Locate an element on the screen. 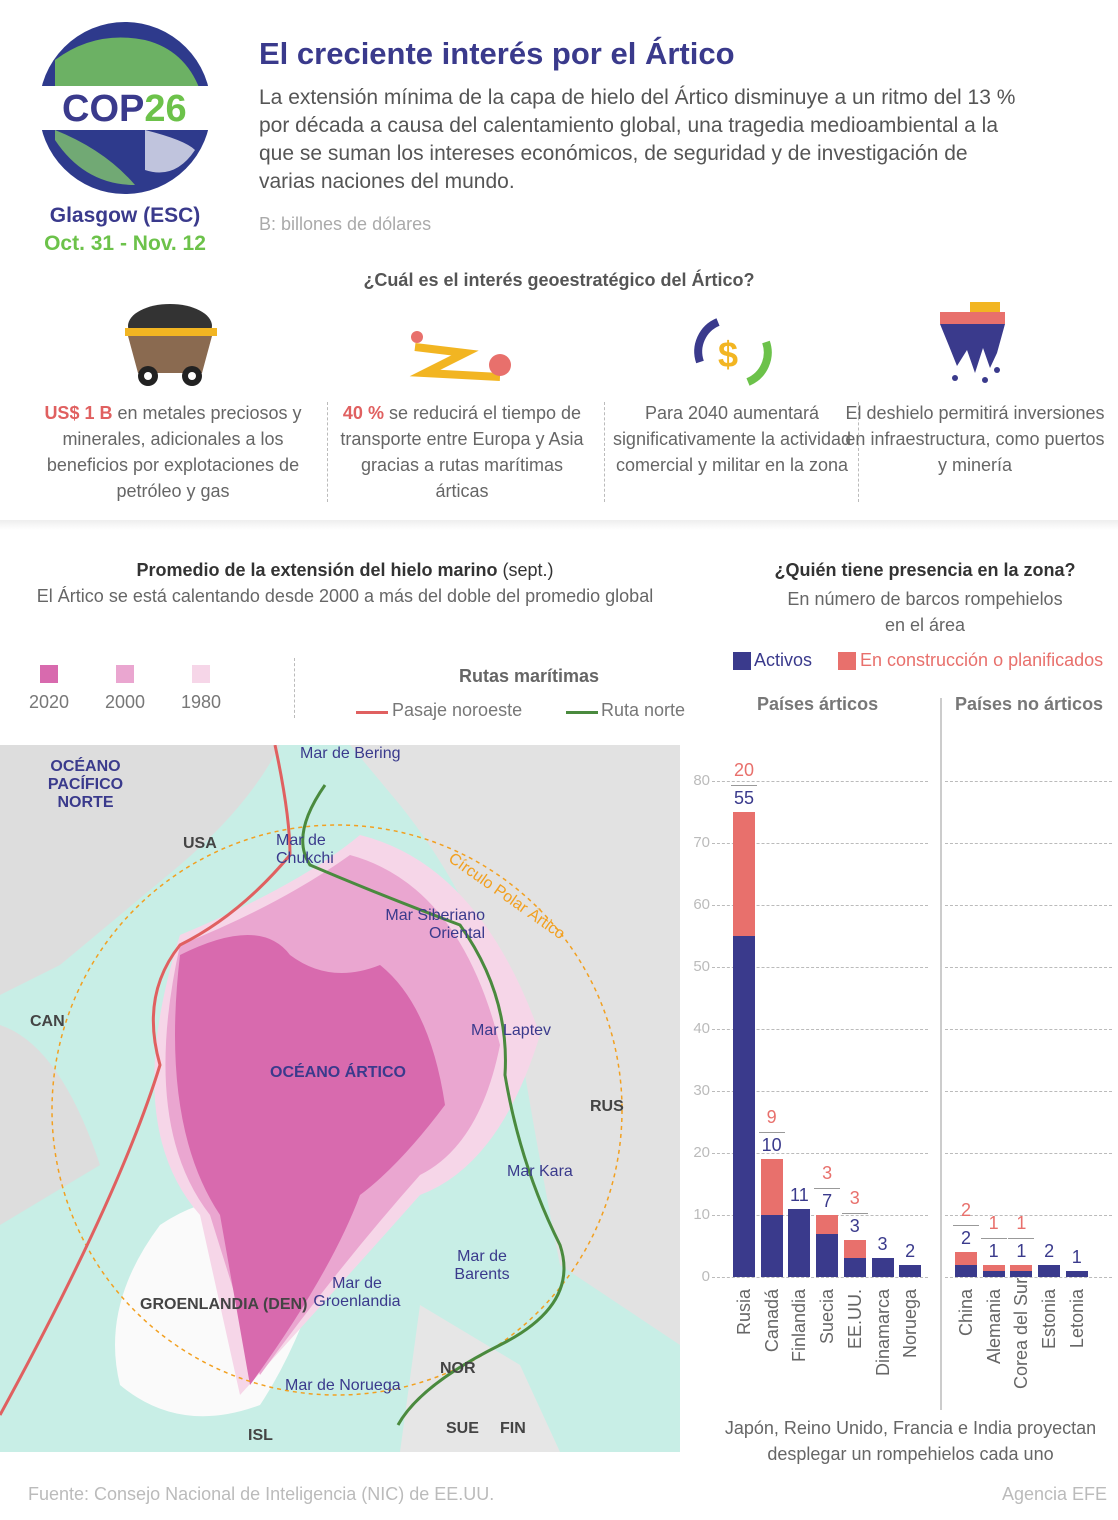  y-tick-label: 80 is located at coordinates (701, 780).